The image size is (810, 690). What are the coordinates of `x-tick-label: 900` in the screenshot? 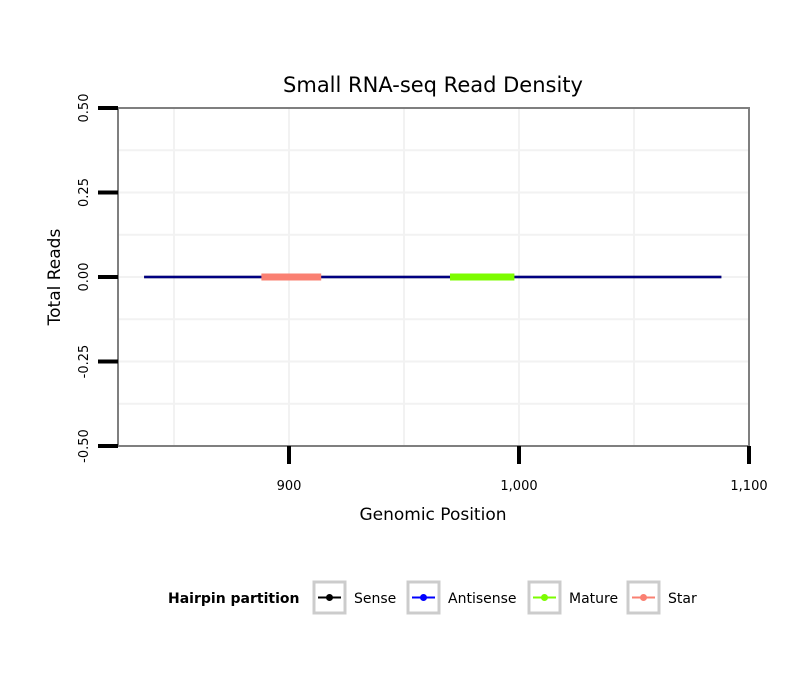 It's located at (289, 486).